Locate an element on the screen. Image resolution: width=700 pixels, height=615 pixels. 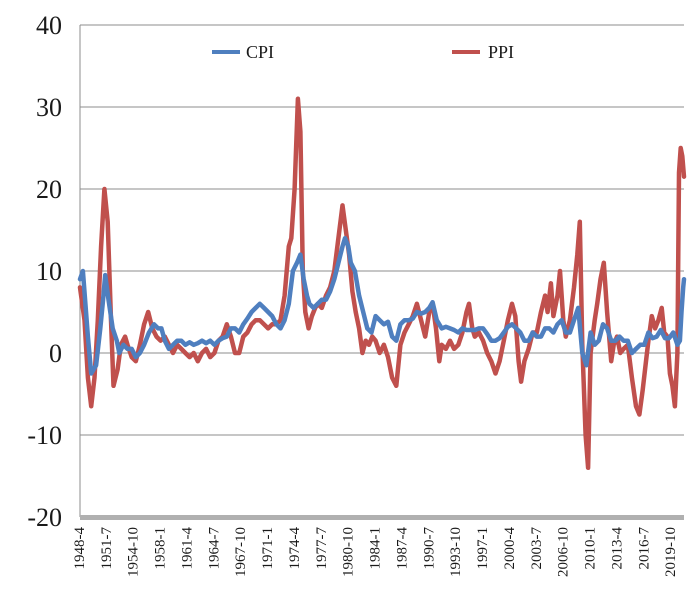
x-tick-label: 1967-10 is located at coordinates (241, 552).